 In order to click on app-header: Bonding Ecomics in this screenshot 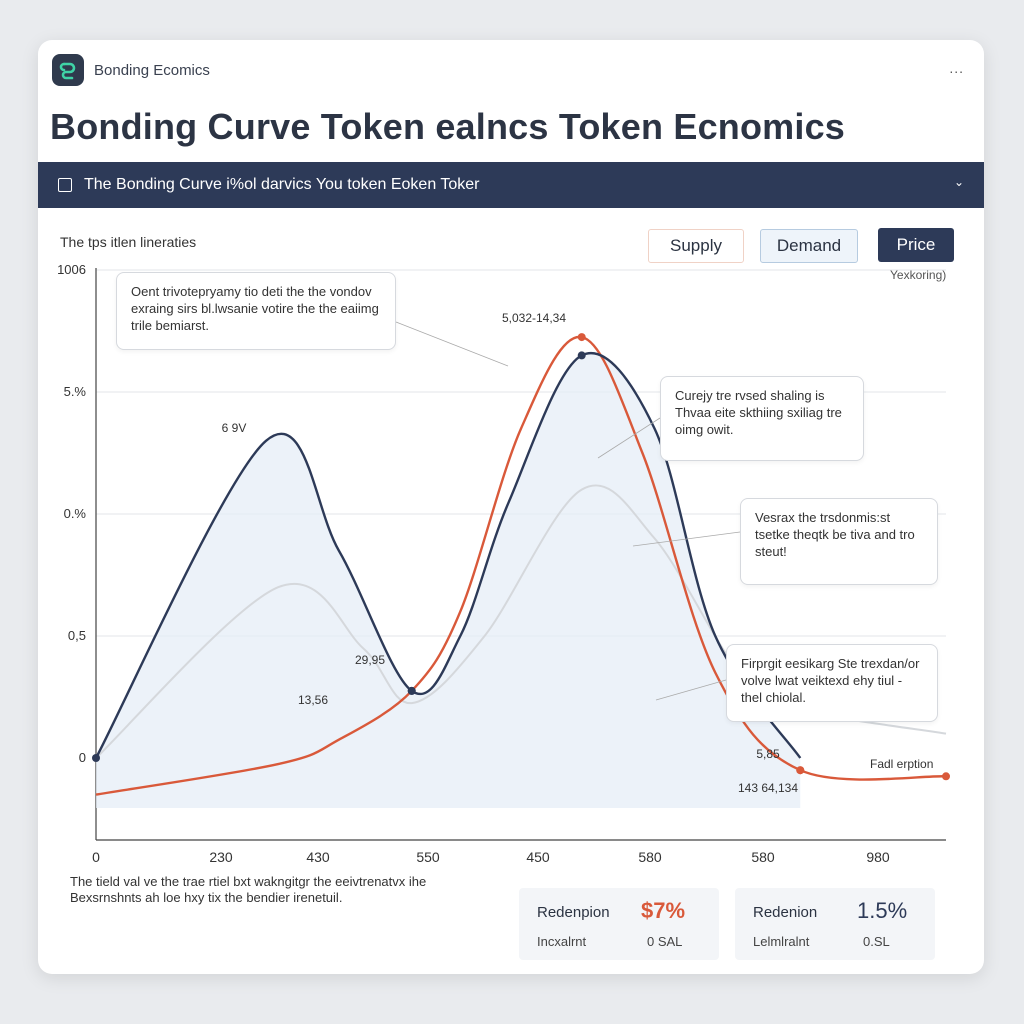, I will do `click(131, 70)`.